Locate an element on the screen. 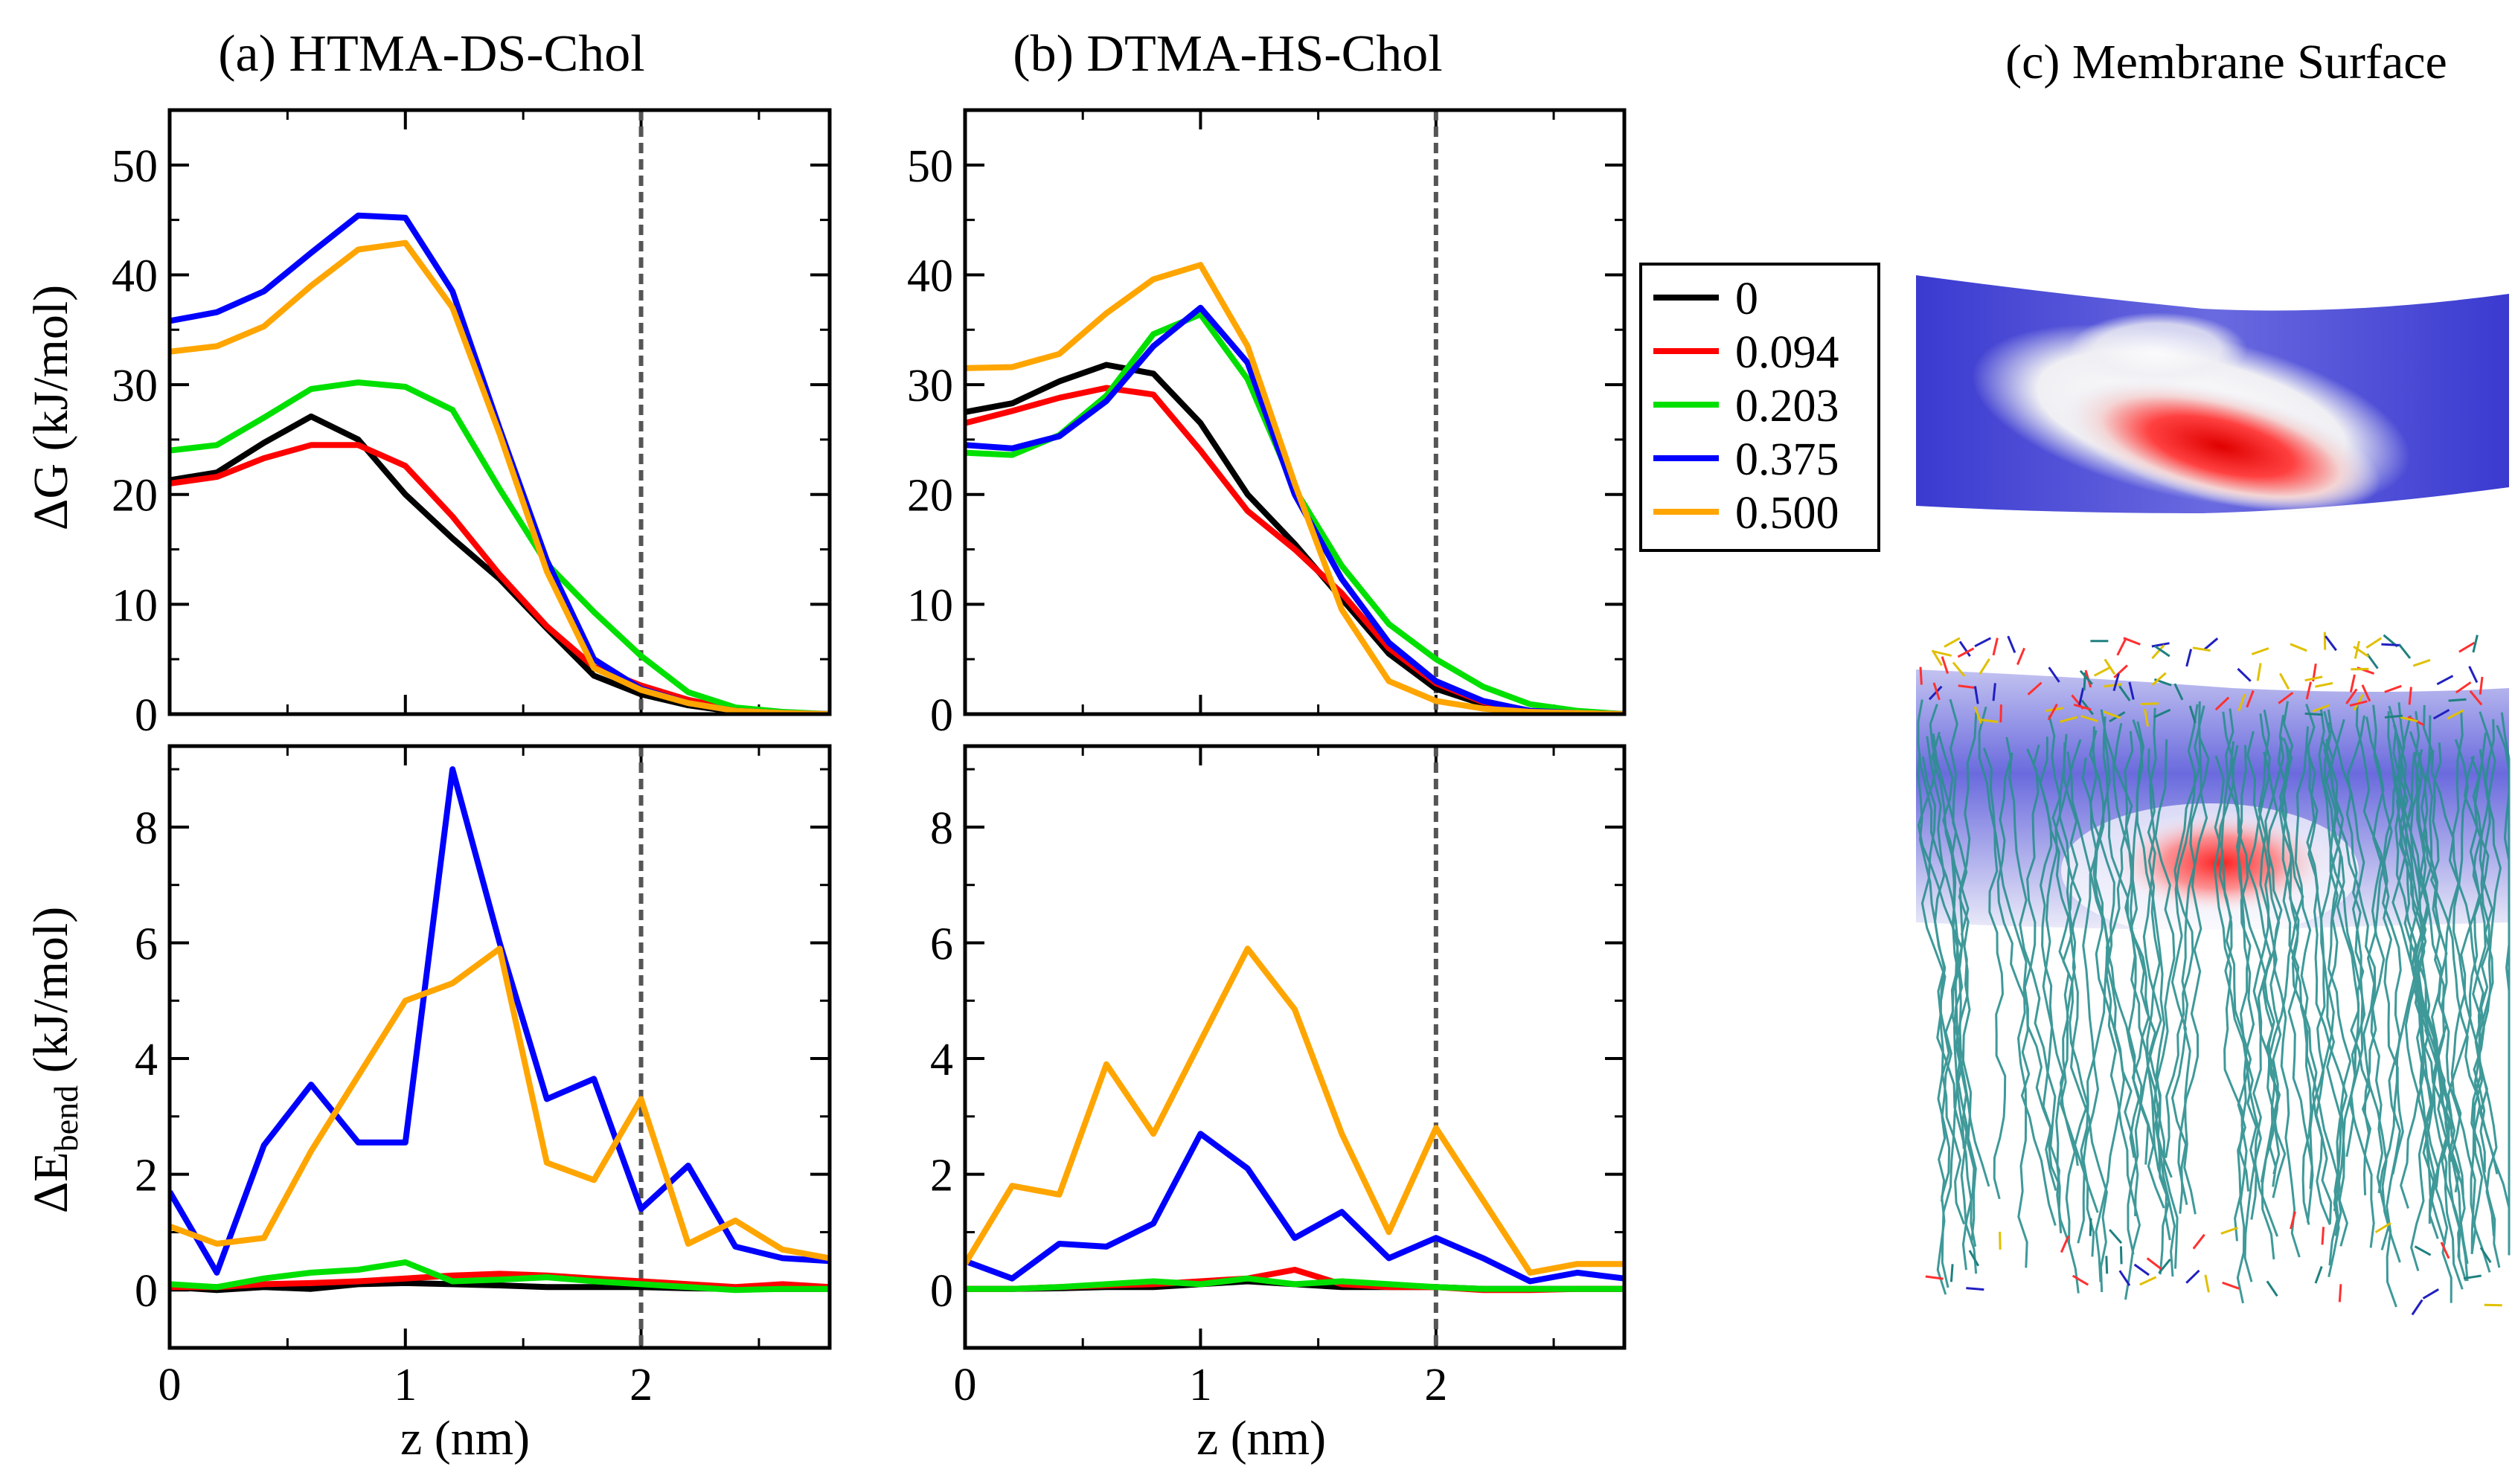 This screenshot has width=2515, height=1484. legend-label: 0.500 is located at coordinates (1787, 513).